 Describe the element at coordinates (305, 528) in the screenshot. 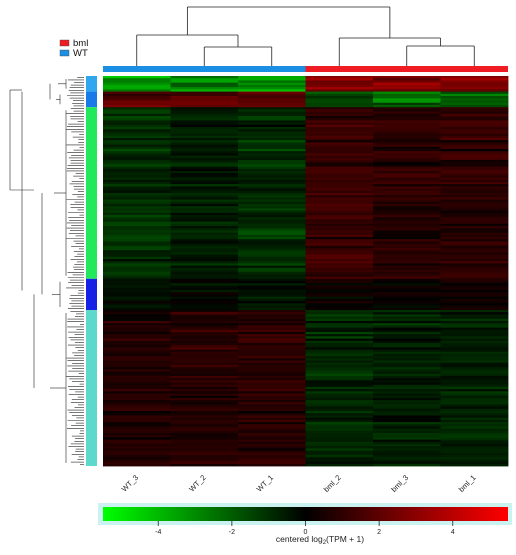

I see `color-scale-ticks: -4 -2 0 2 4` at that location.